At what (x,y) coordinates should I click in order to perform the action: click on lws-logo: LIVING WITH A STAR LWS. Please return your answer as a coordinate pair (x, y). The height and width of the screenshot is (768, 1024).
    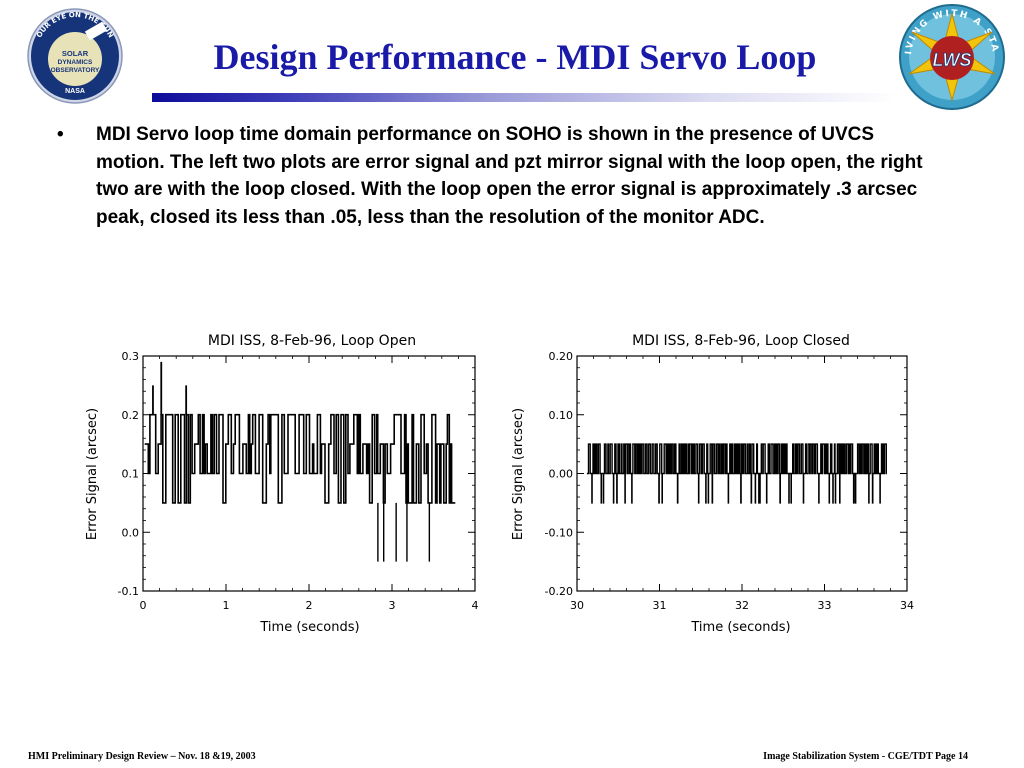
    Looking at the image, I should click on (951, 56).